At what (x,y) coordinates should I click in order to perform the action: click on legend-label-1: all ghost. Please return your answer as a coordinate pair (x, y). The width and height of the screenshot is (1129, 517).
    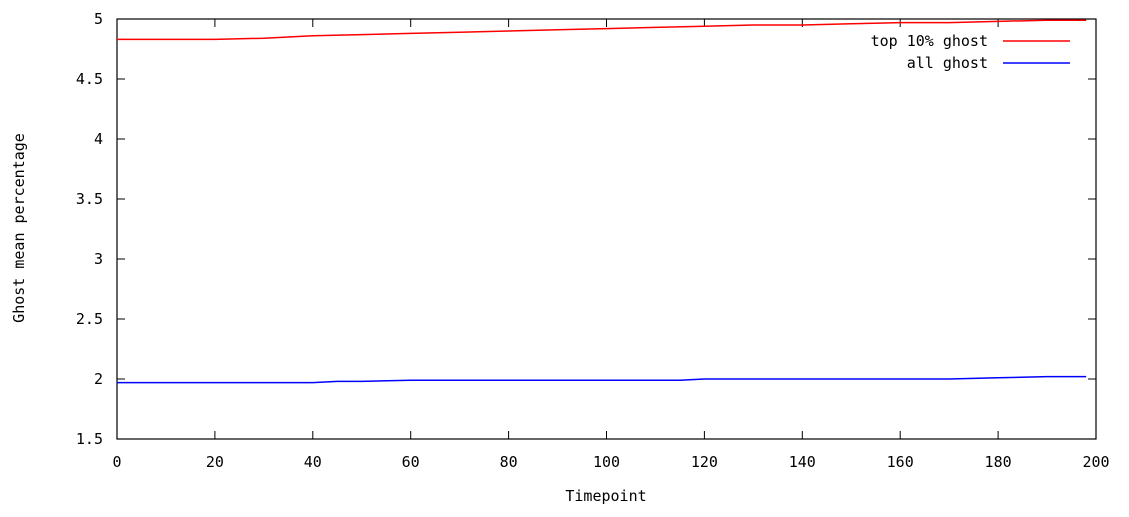
    Looking at the image, I should click on (947, 63).